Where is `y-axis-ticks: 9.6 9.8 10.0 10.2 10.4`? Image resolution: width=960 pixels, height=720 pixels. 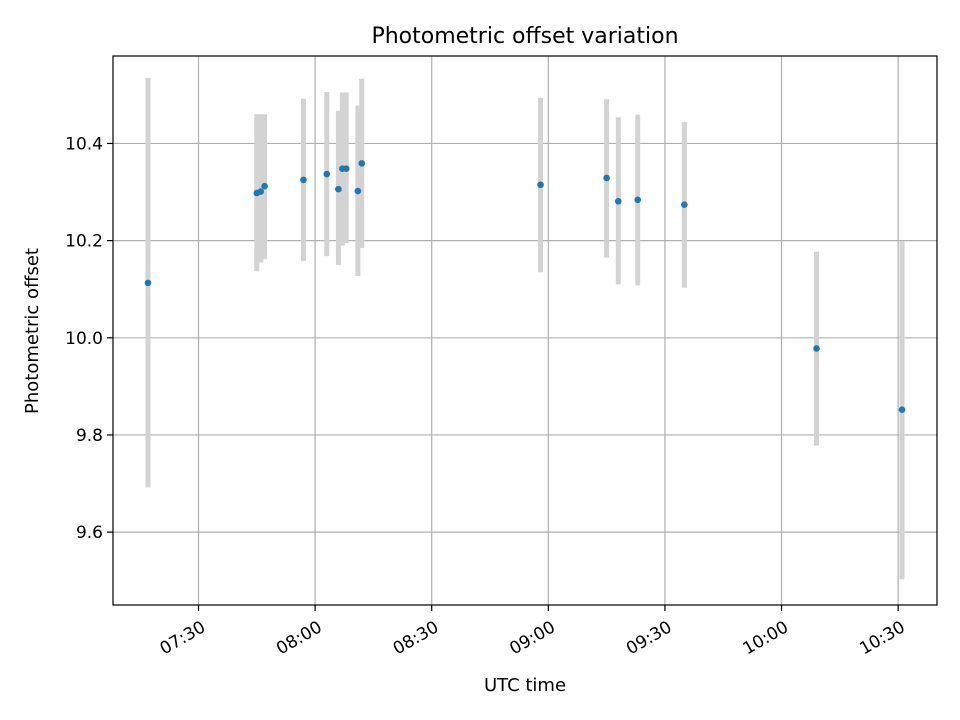 y-axis-ticks: 9.6 9.8 10.0 10.2 10.4 is located at coordinates (89, 338).